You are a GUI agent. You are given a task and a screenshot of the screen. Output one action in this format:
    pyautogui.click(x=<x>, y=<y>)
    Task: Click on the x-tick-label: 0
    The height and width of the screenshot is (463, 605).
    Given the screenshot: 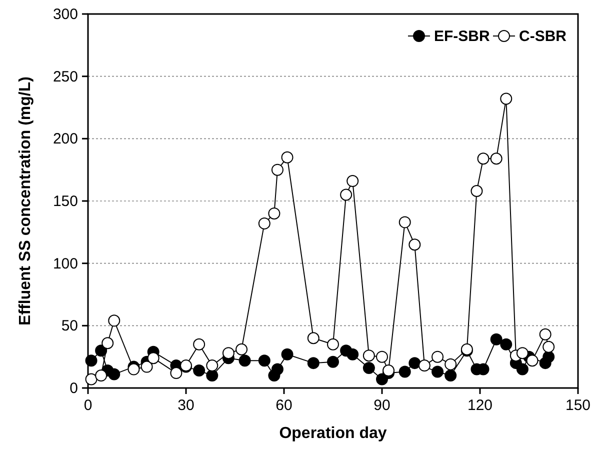 What is the action you would take?
    pyautogui.click(x=88, y=405)
    